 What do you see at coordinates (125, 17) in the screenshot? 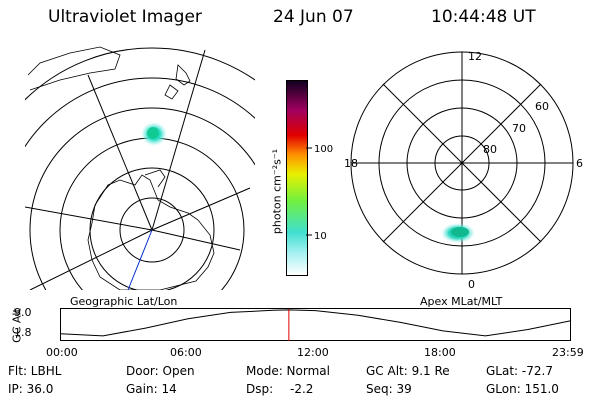
I see `page-title: Ultraviolet Imager` at bounding box center [125, 17].